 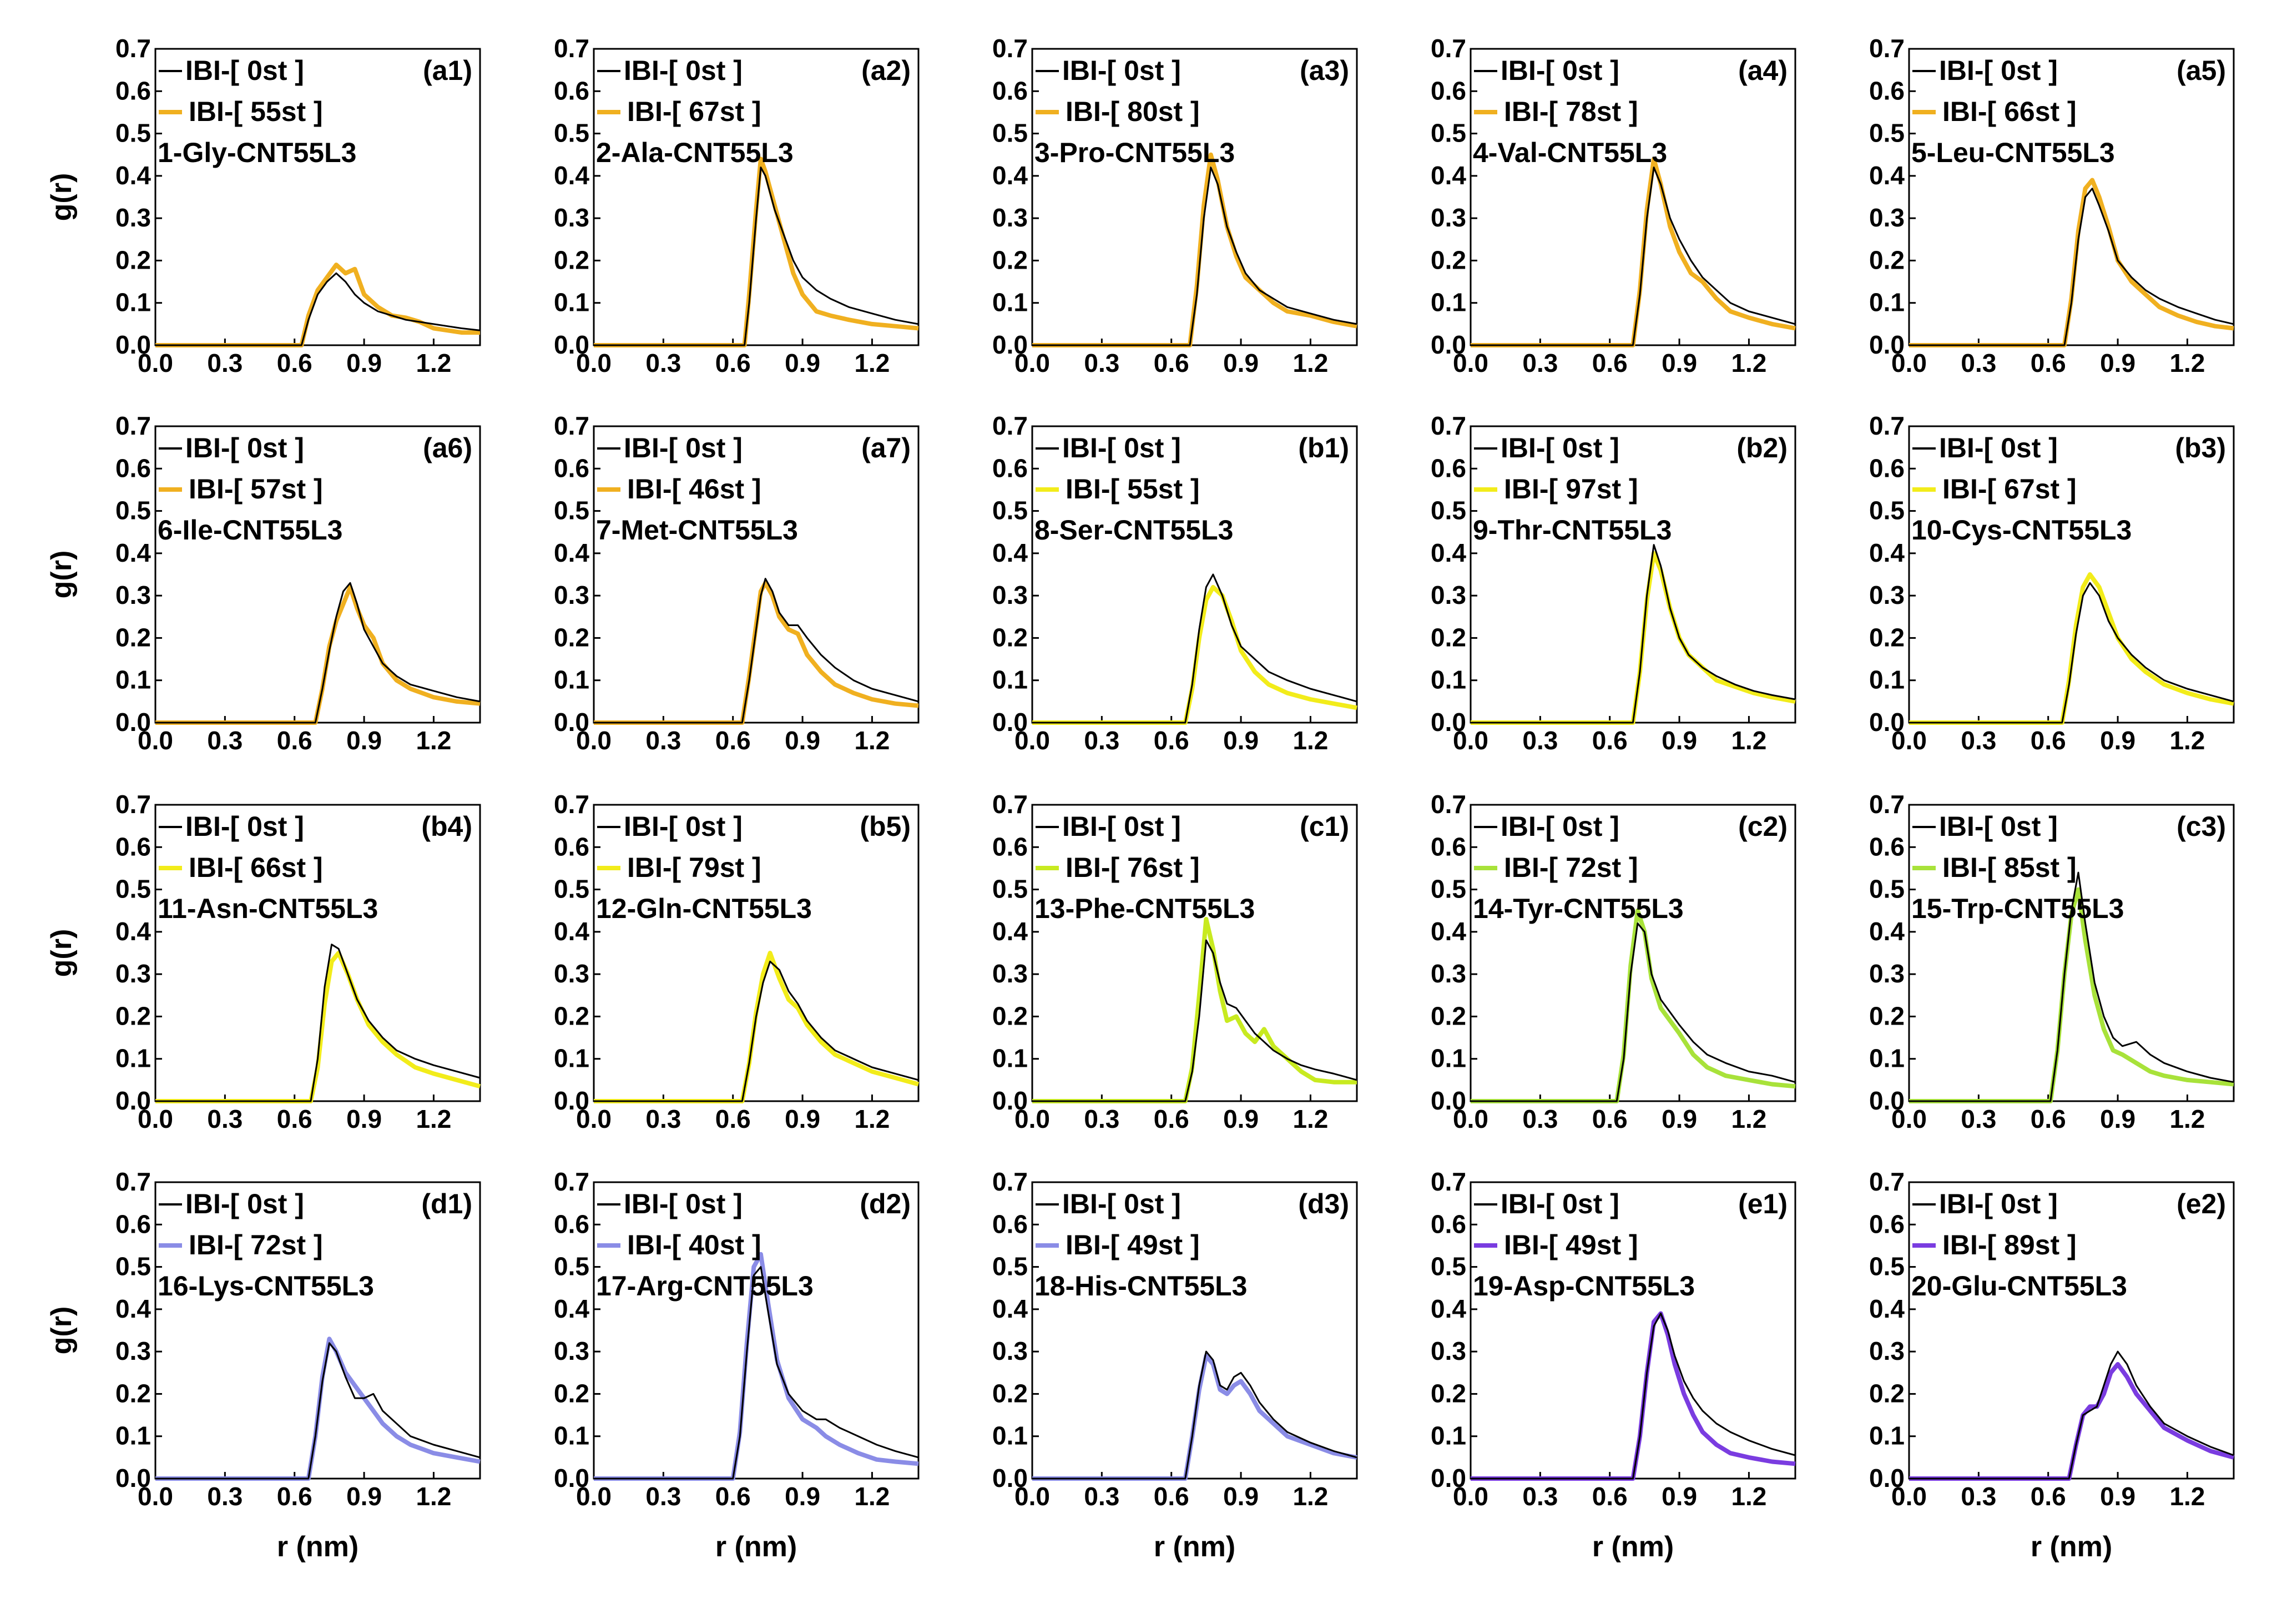 What do you see at coordinates (2009, 489) in the screenshot?
I see `legend-label-ibi: IBI-[ 67st ]` at bounding box center [2009, 489].